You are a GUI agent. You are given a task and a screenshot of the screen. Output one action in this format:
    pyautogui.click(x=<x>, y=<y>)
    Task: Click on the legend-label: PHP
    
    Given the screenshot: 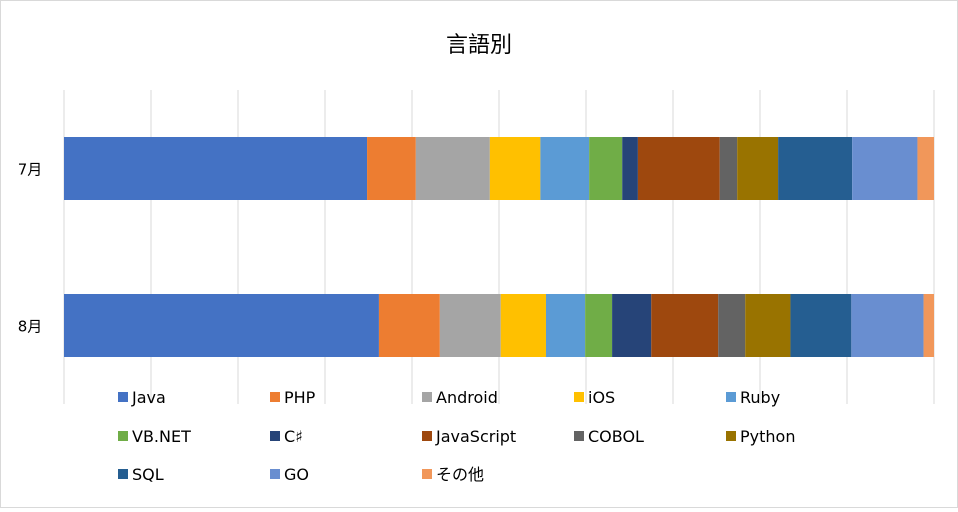 What is the action you would take?
    pyautogui.click(x=300, y=397)
    